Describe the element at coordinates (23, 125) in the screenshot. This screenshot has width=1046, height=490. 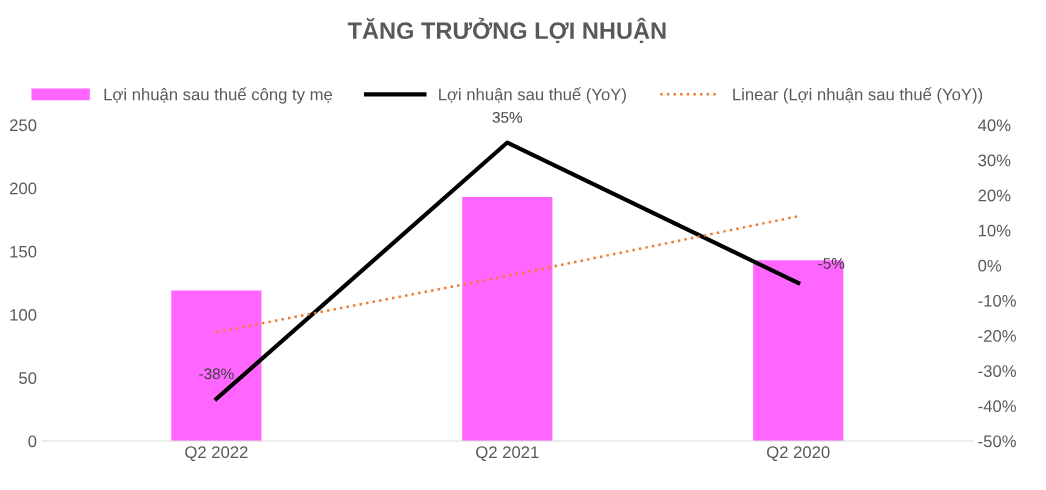
I see `y-tick-label: 250` at that location.